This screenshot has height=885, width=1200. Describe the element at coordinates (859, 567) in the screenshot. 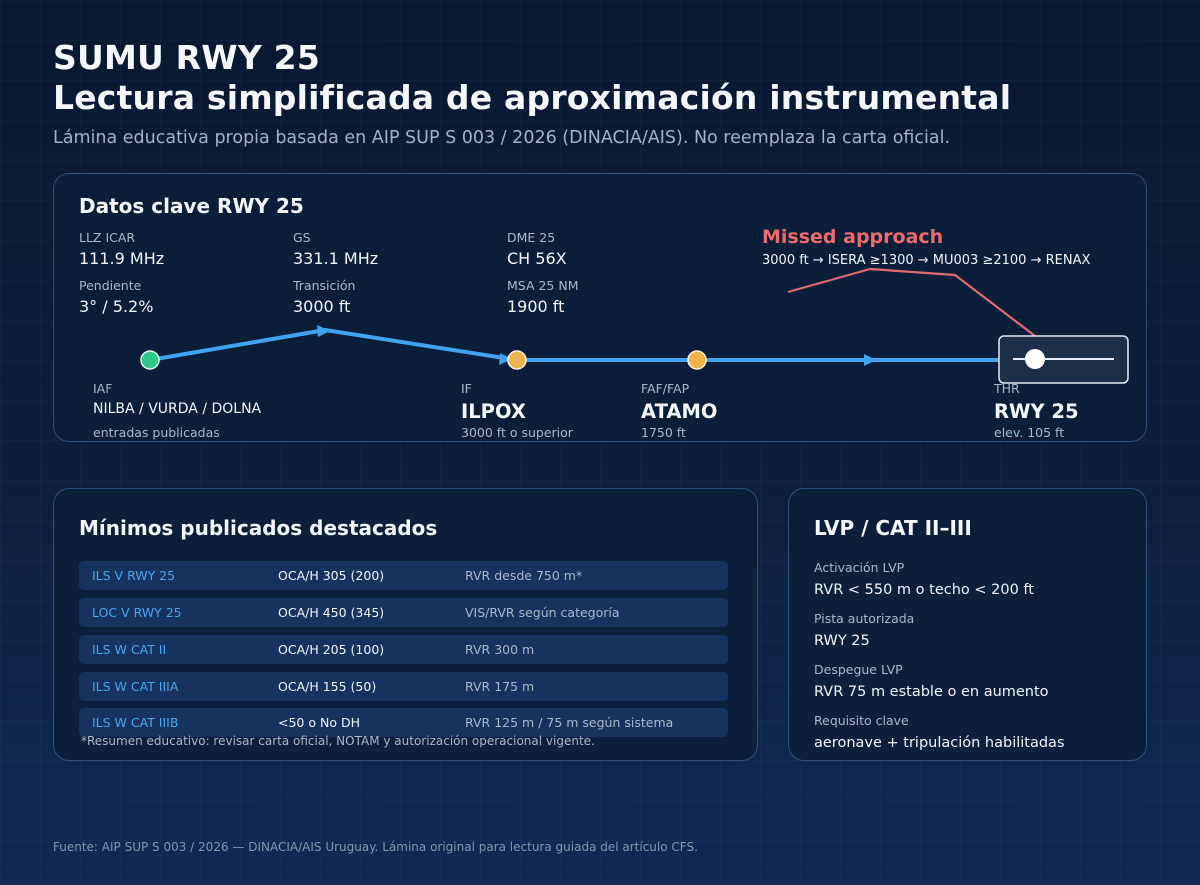

I see `lvp-activation-label: Activación LVP` at that location.